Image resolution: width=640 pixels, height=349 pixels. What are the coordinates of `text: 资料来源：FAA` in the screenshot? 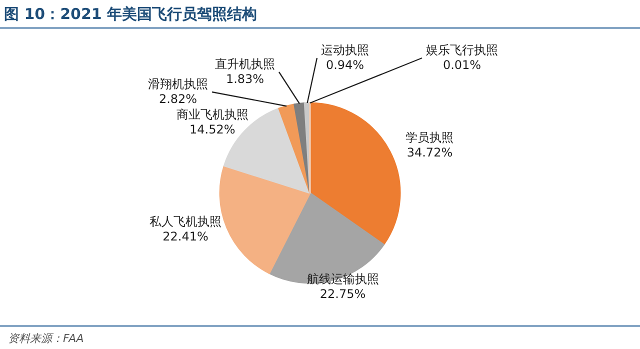 It's located at (46, 338).